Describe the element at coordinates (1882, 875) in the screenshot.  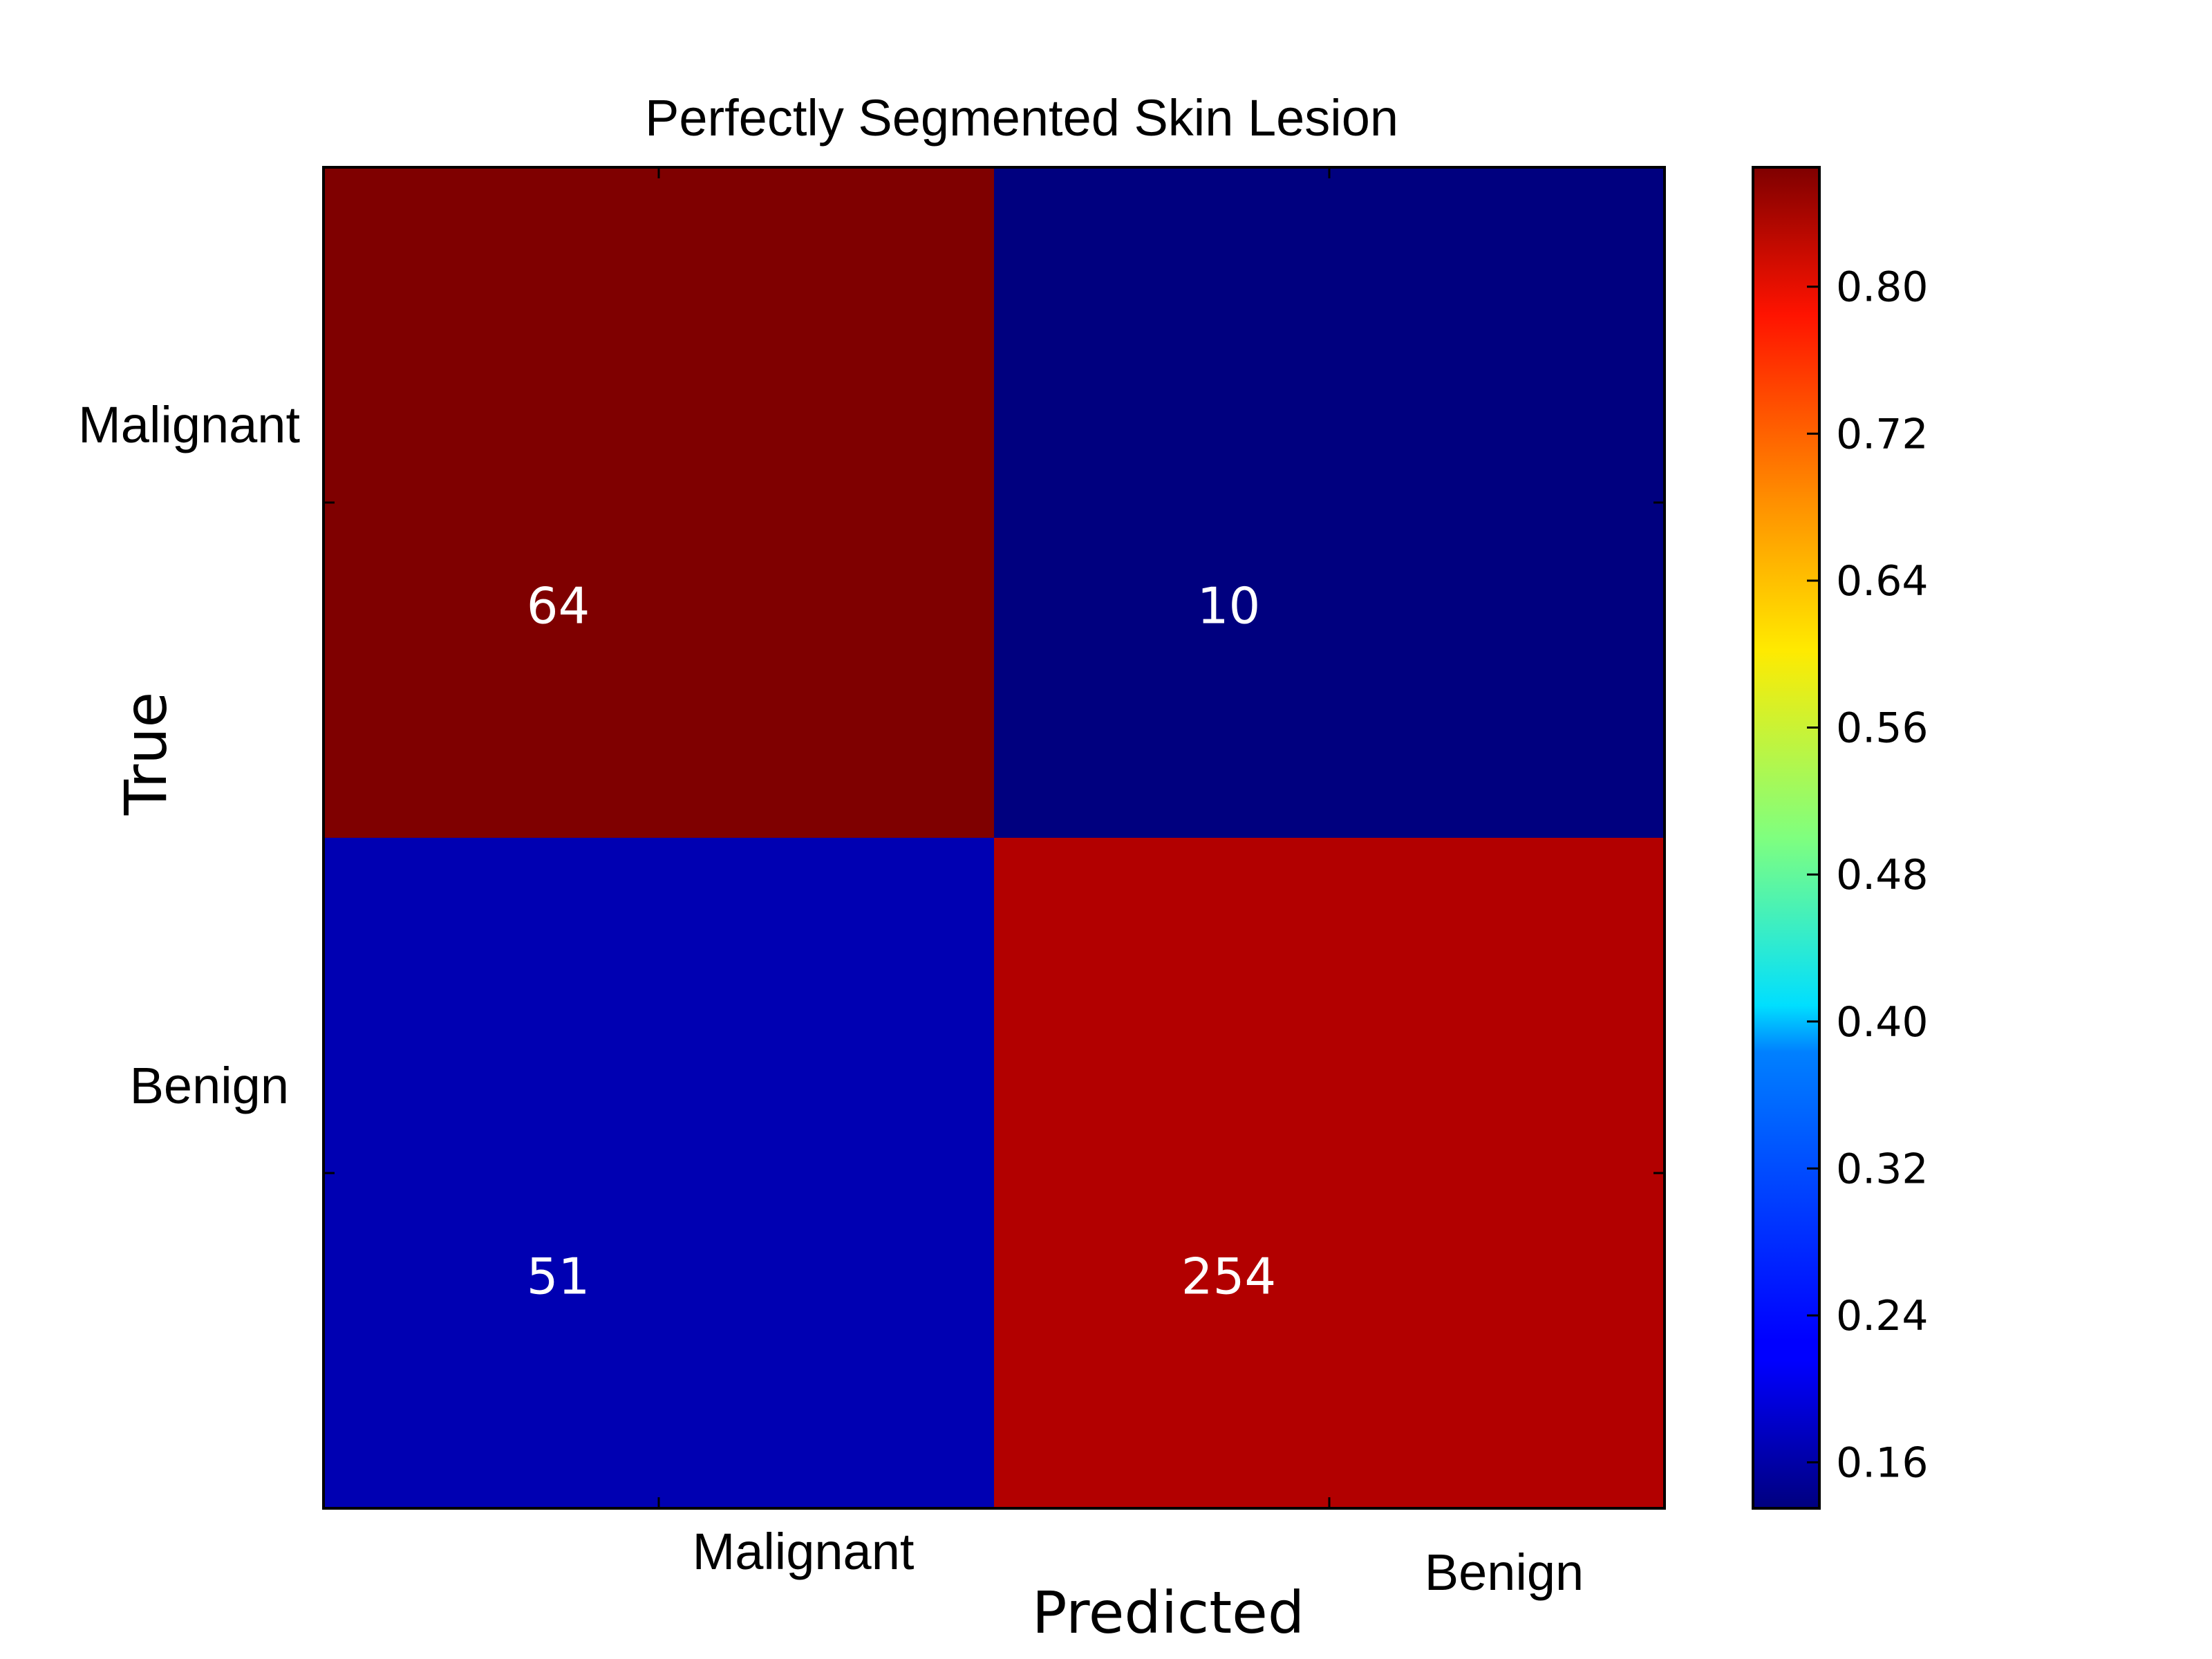
I see `colorbar-tick-label: 0.48` at that location.